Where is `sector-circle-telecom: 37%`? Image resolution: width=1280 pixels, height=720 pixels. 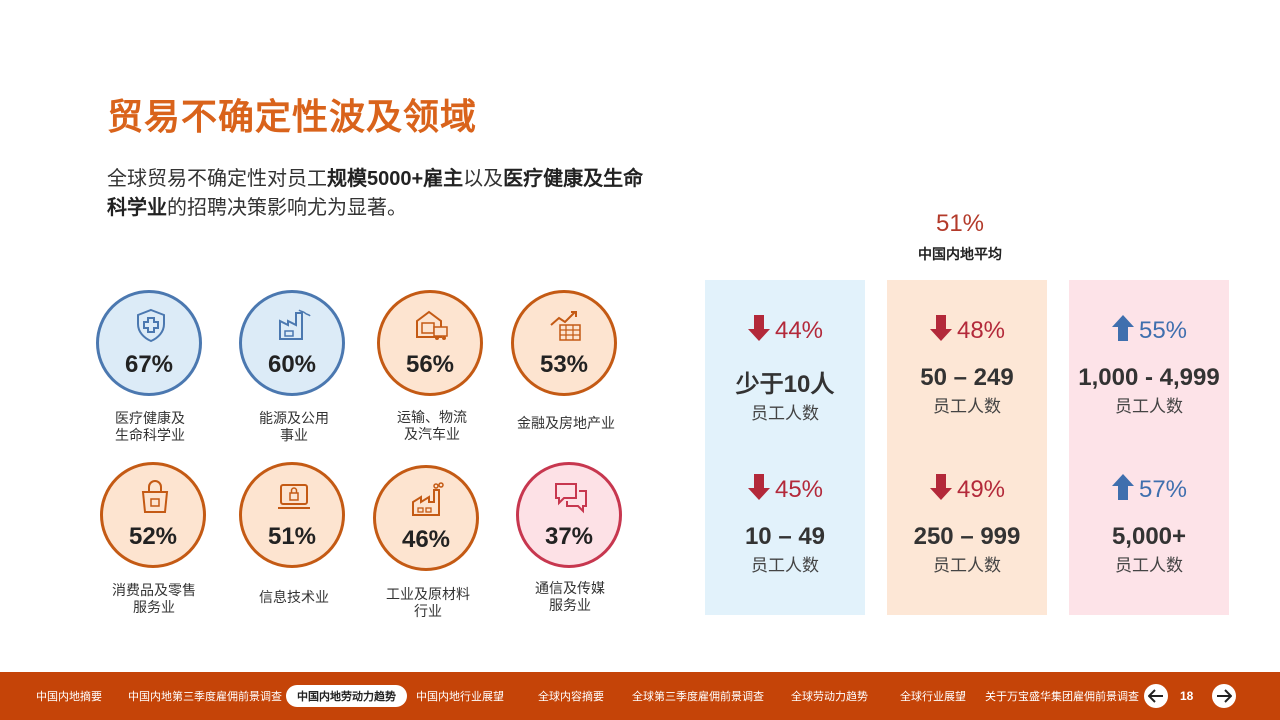 sector-circle-telecom: 37% is located at coordinates (569, 515).